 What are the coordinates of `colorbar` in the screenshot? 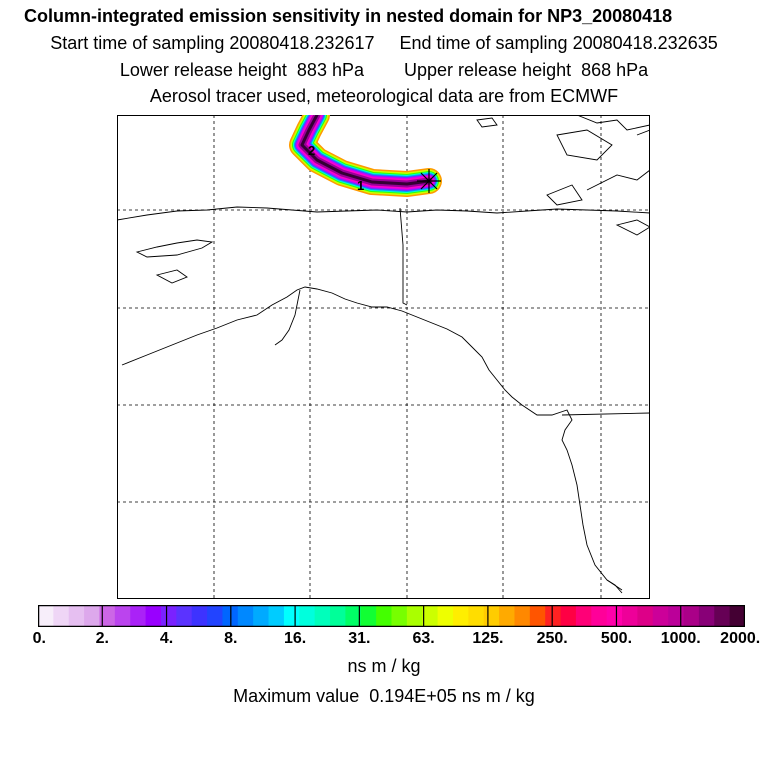 It's located at (391, 616).